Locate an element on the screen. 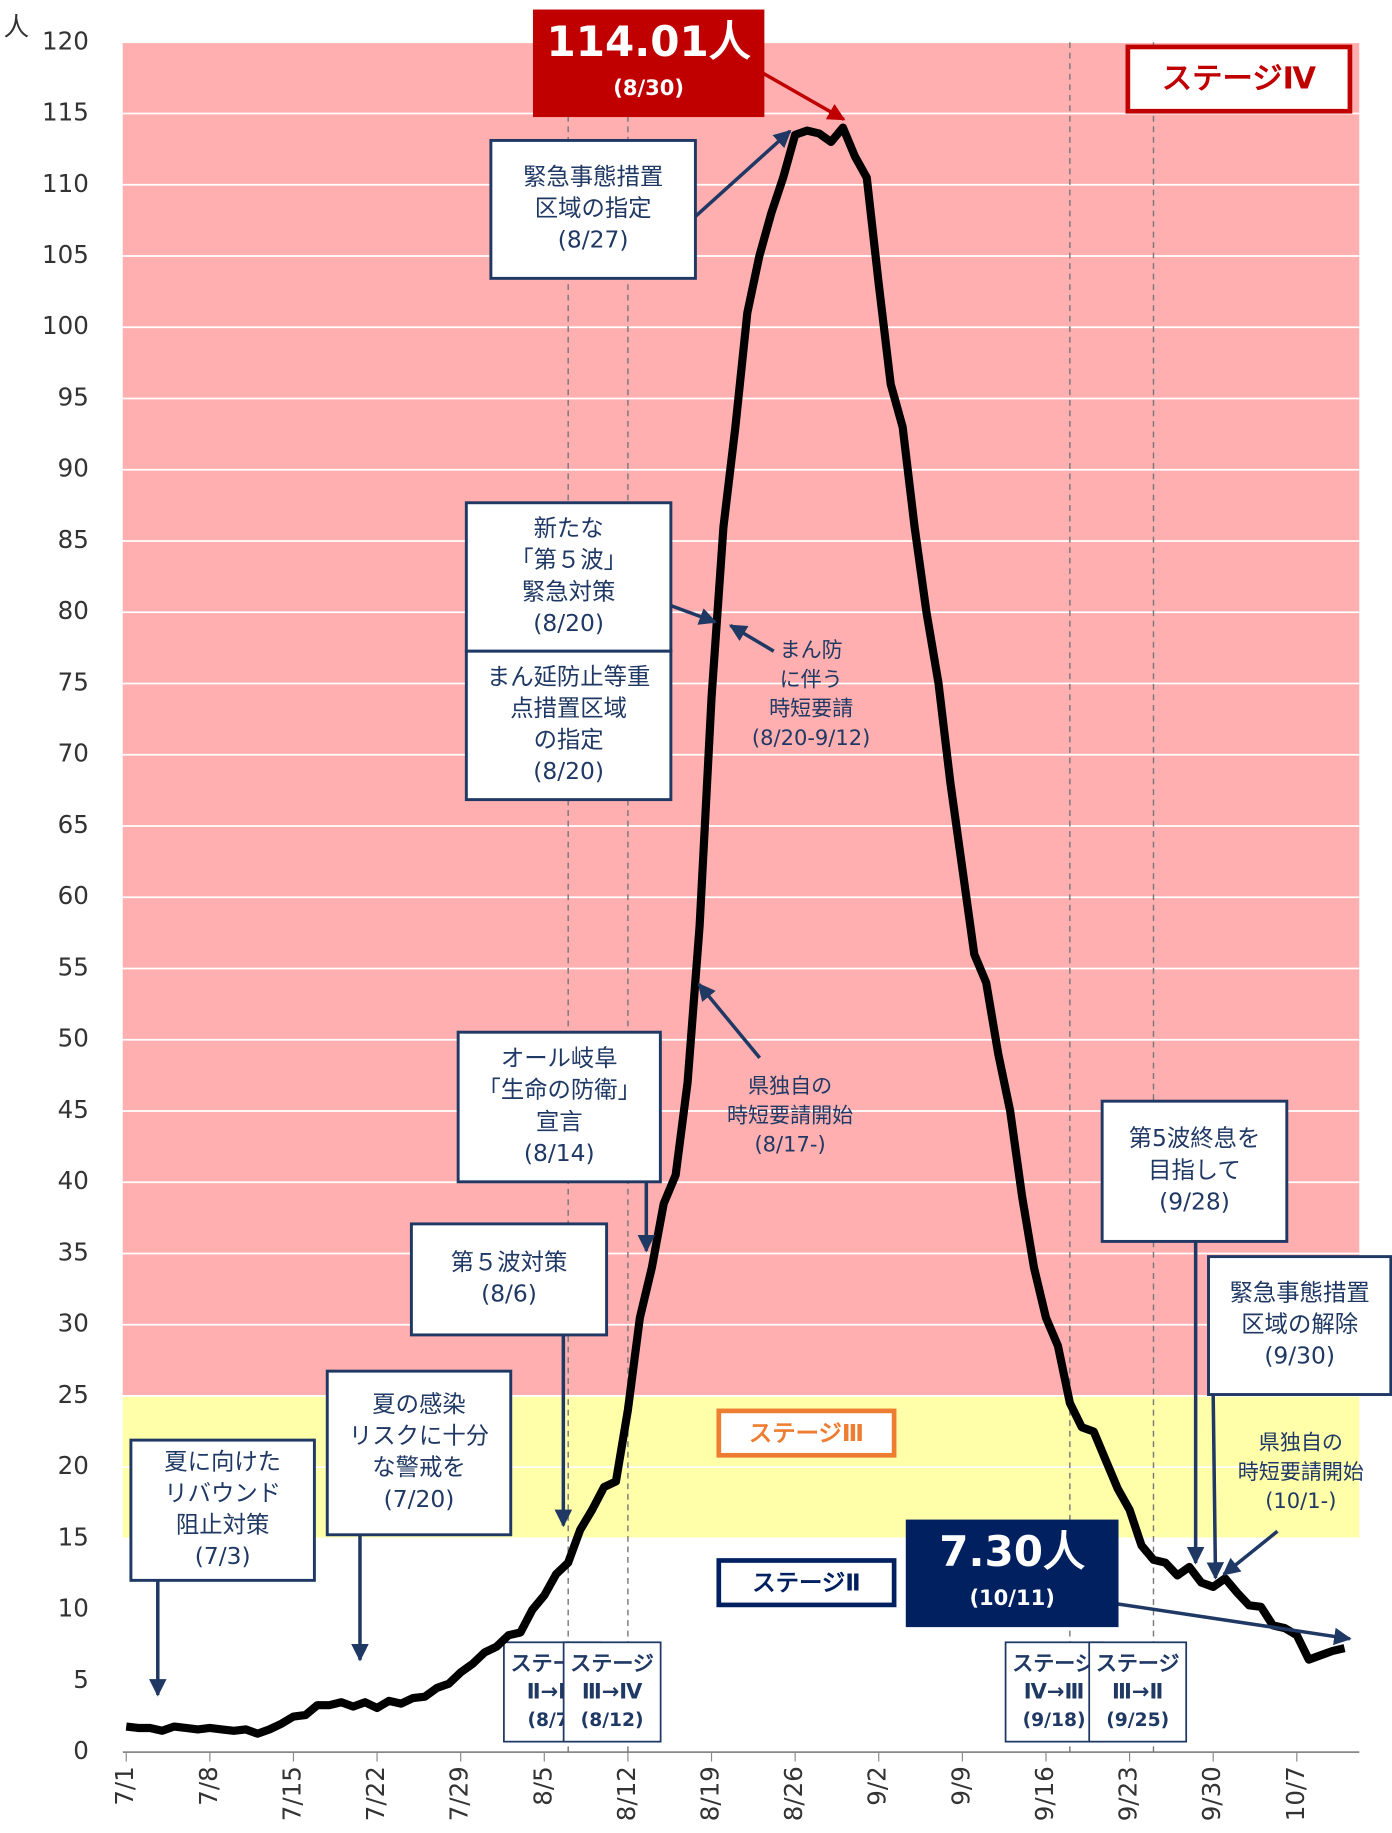 Image resolution: width=1392 pixels, height=1833 pixels. y-tick-label: 100 is located at coordinates (65, 325).